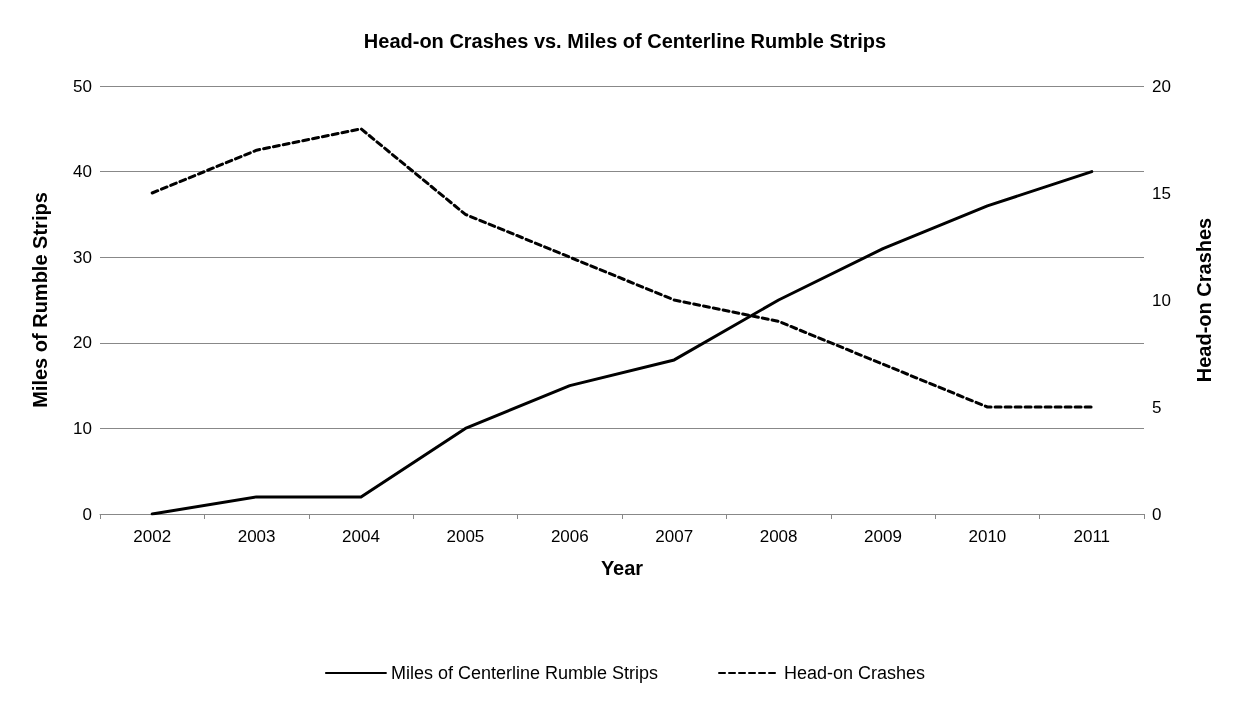  Describe the element at coordinates (674, 536) in the screenshot. I see `x-tick-label: 2007` at that location.